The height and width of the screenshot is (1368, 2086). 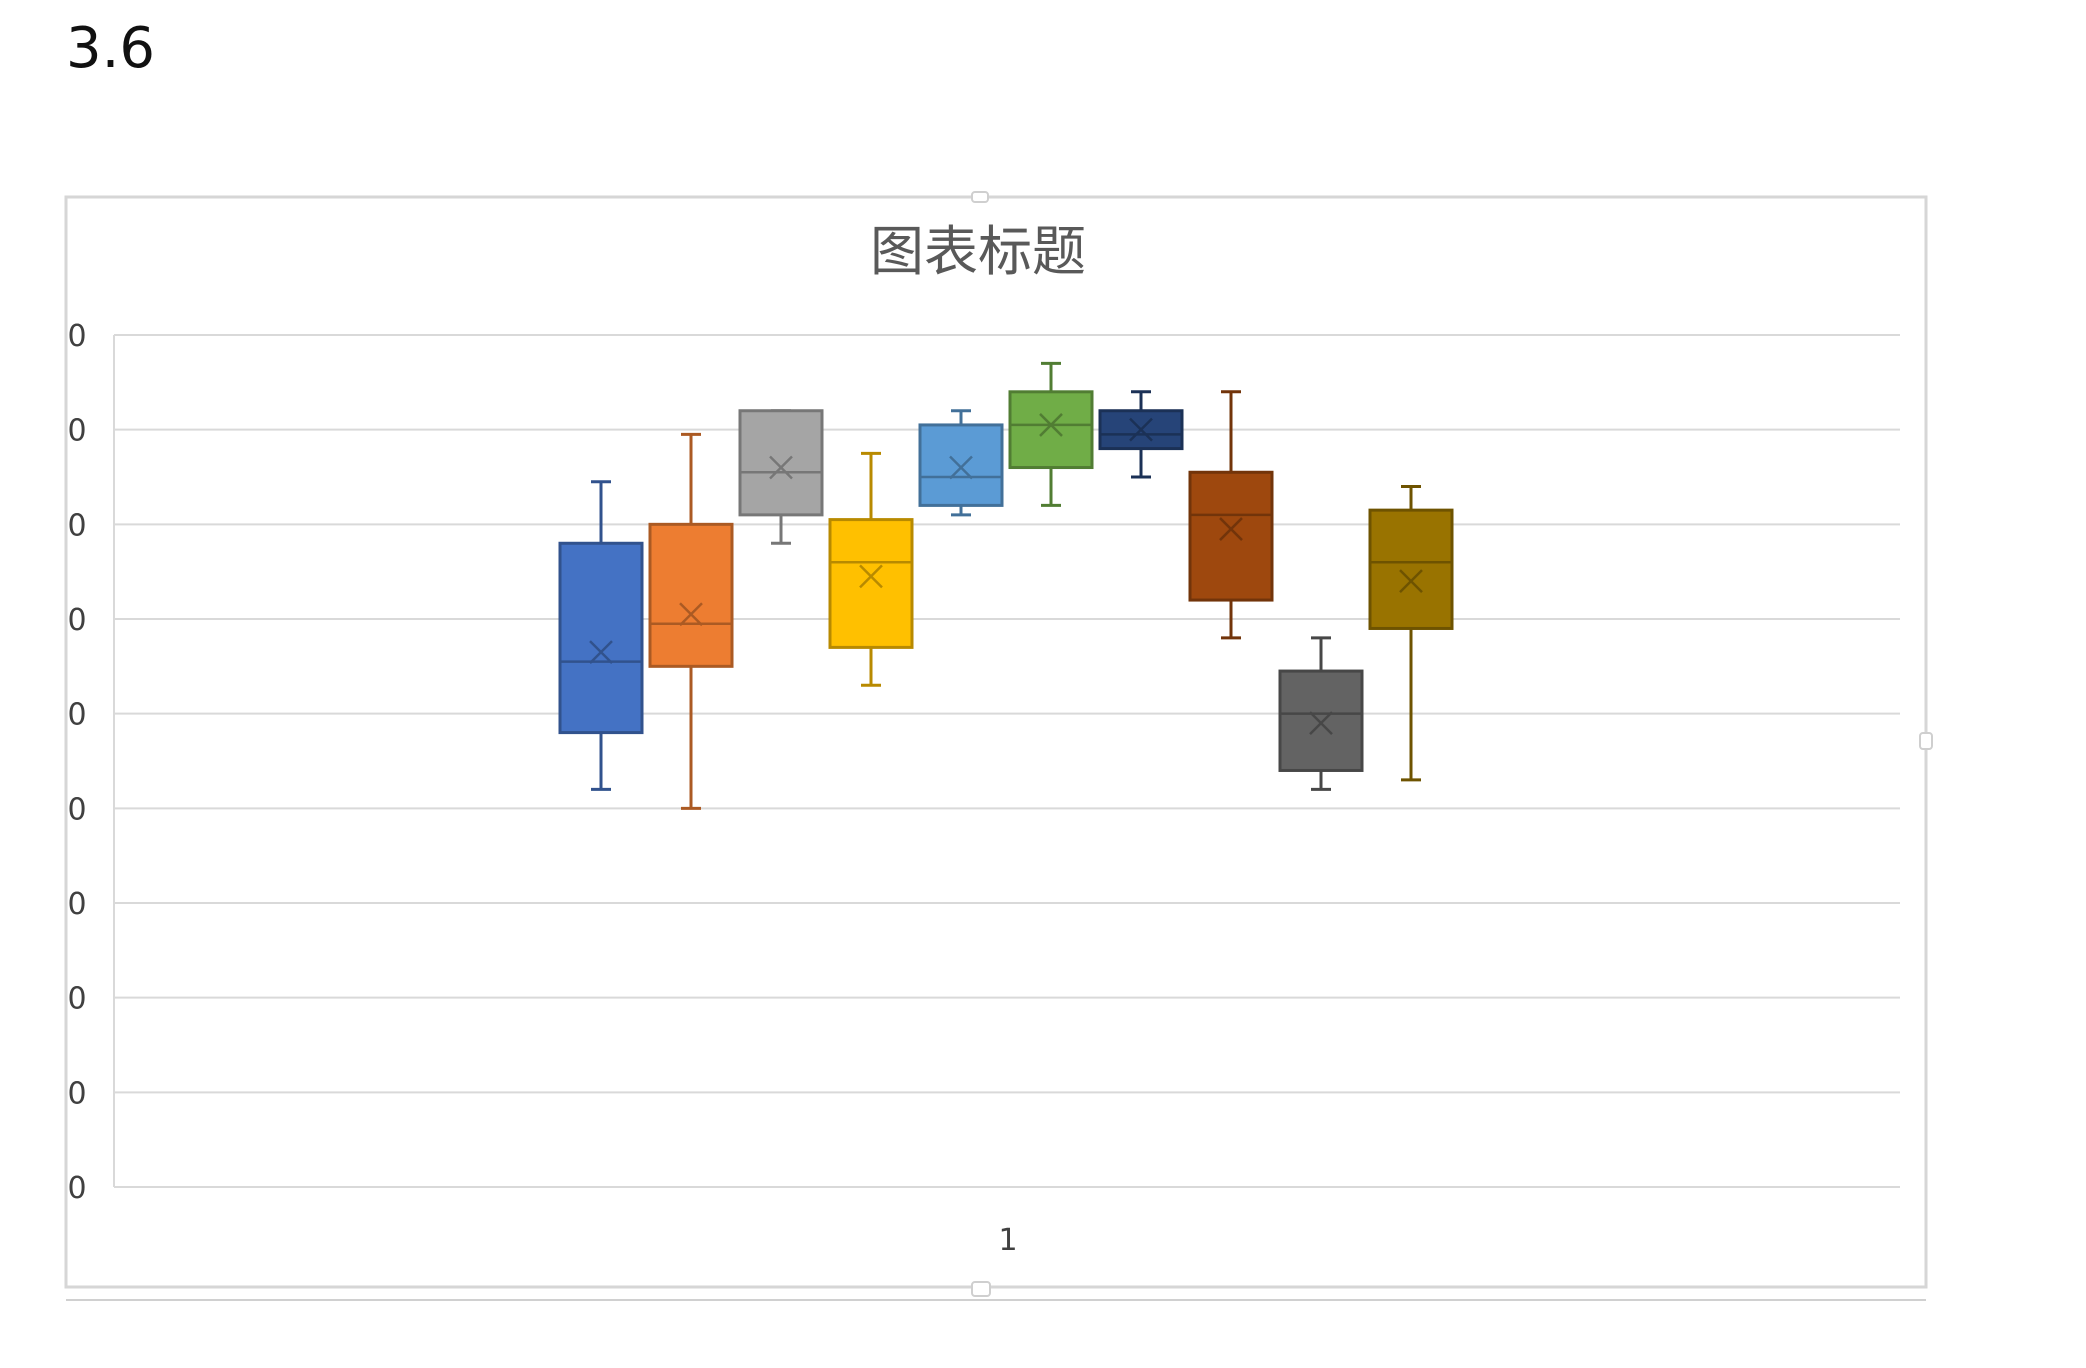 I want to click on y-axis-tick-labels: 0 0 0 0 0 0 0 0 0 0, so click(x=76, y=762).